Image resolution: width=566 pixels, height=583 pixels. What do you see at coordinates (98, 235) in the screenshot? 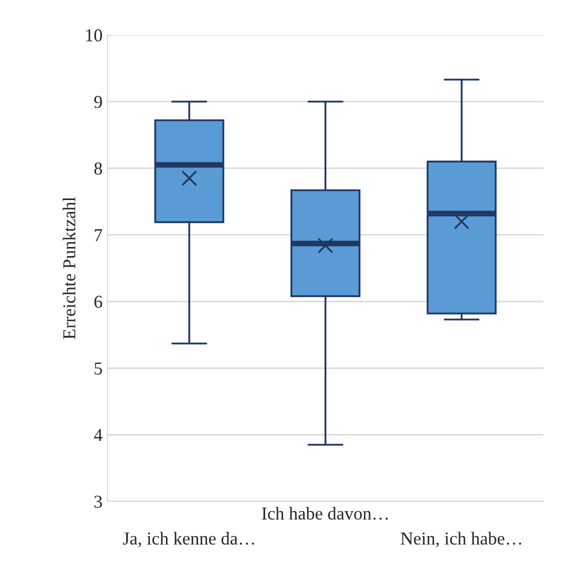
I see `y-tick-label: 7` at bounding box center [98, 235].